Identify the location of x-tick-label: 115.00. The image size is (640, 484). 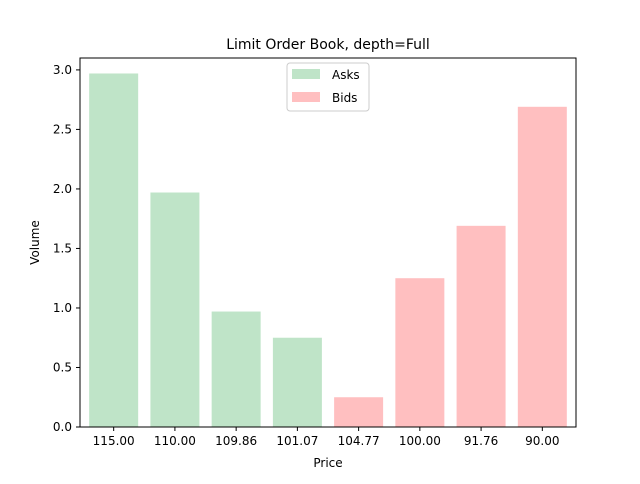
(114, 441).